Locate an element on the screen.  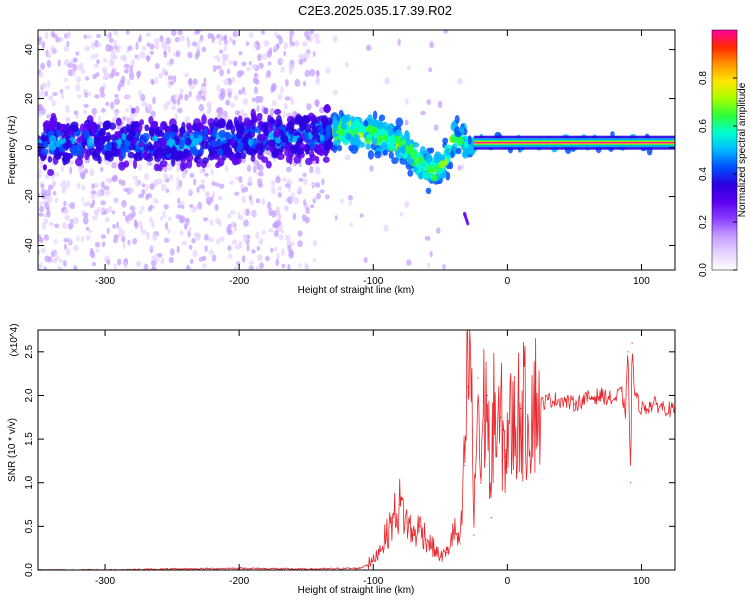
spectrogram-tail is located at coordinates (468, 223).